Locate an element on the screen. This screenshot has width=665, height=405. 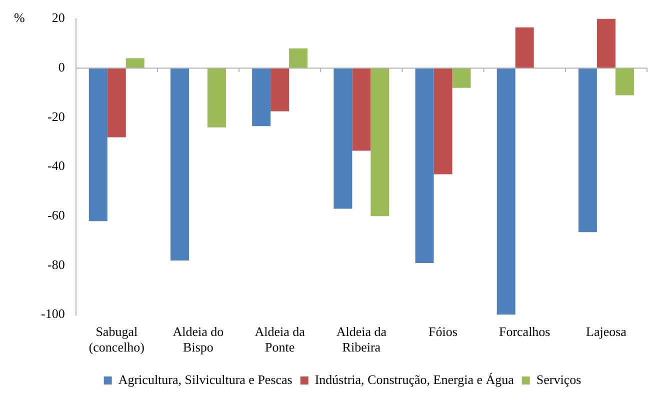
x-tick-label: Aldeia da Ribeira is located at coordinates (361, 339).